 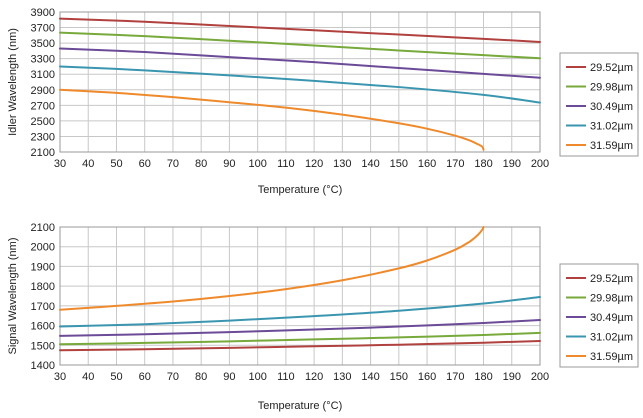 What do you see at coordinates (43, 91) in the screenshot?
I see `y-tick-label: 2900` at bounding box center [43, 91].